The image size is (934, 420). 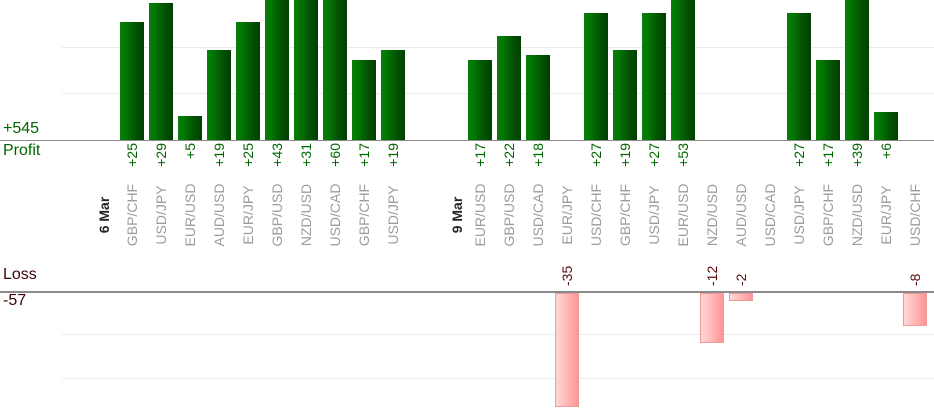 I want to click on profit-value-label: +22, so click(x=509, y=155).